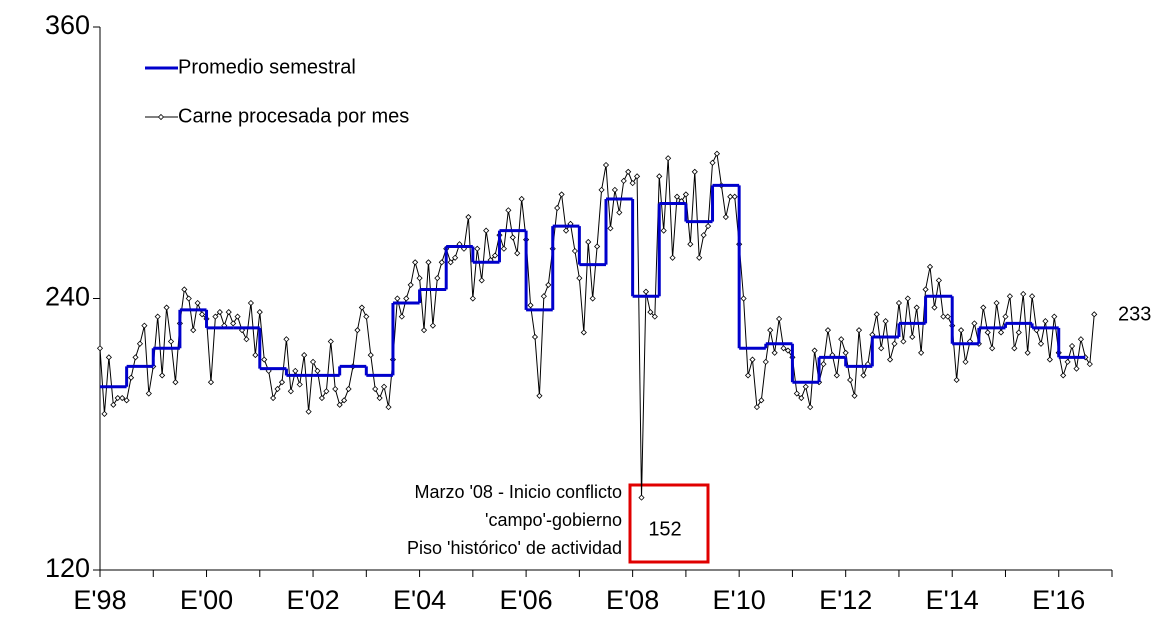  What do you see at coordinates (206, 600) in the screenshot?
I see `x-tick-label: E'00` at bounding box center [206, 600].